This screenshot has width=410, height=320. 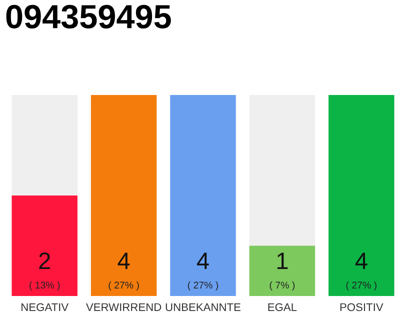 What do you see at coordinates (124, 307) in the screenshot?
I see `x-tick-label: VERWIRREND` at bounding box center [124, 307].